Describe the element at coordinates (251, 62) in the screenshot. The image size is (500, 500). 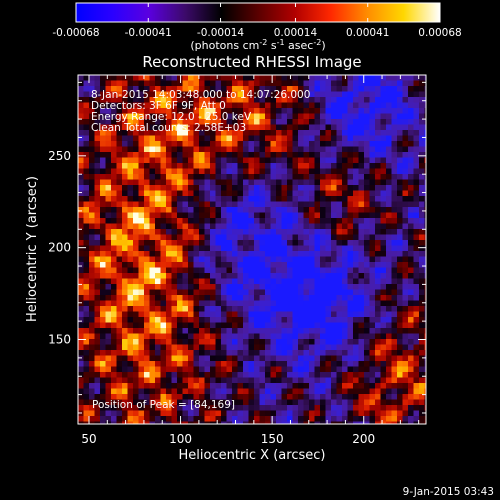
I see `chart-title: Reconstructed RHESSI Image` at that location.